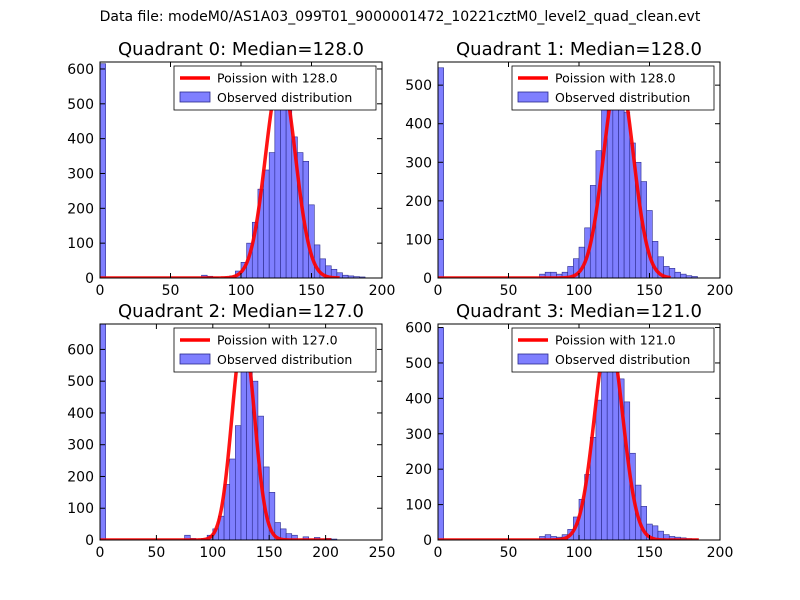  What do you see at coordinates (241, 311) in the screenshot?
I see `panel-title: Quadrant 2: Median=127.0` at bounding box center [241, 311].